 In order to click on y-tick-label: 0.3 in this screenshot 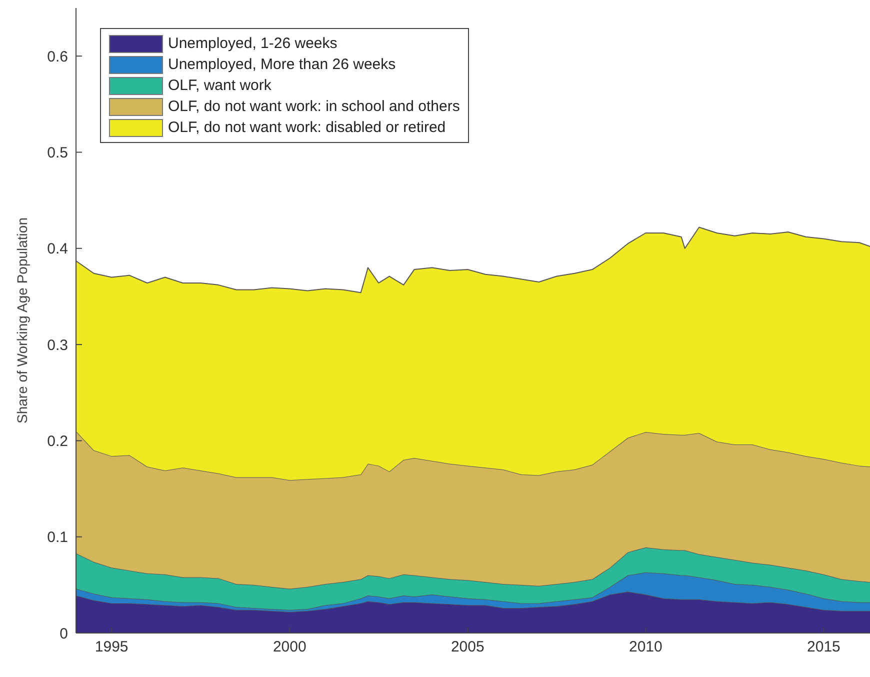, I will do `click(57, 345)`.